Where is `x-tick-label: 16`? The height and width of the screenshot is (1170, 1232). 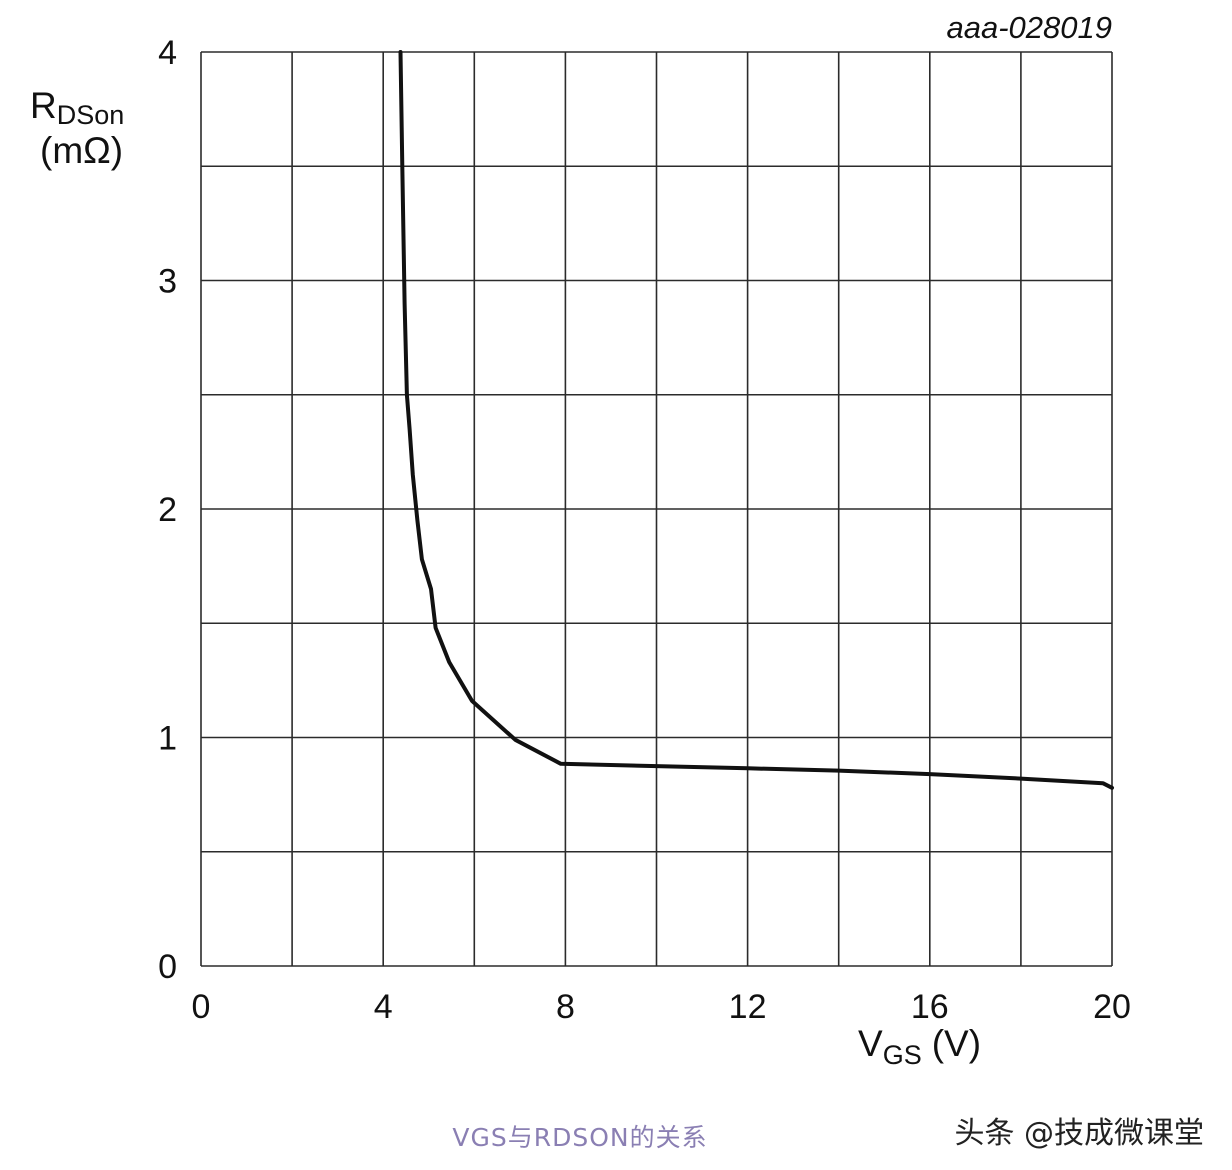 x-tick-label: 16 is located at coordinates (930, 1007).